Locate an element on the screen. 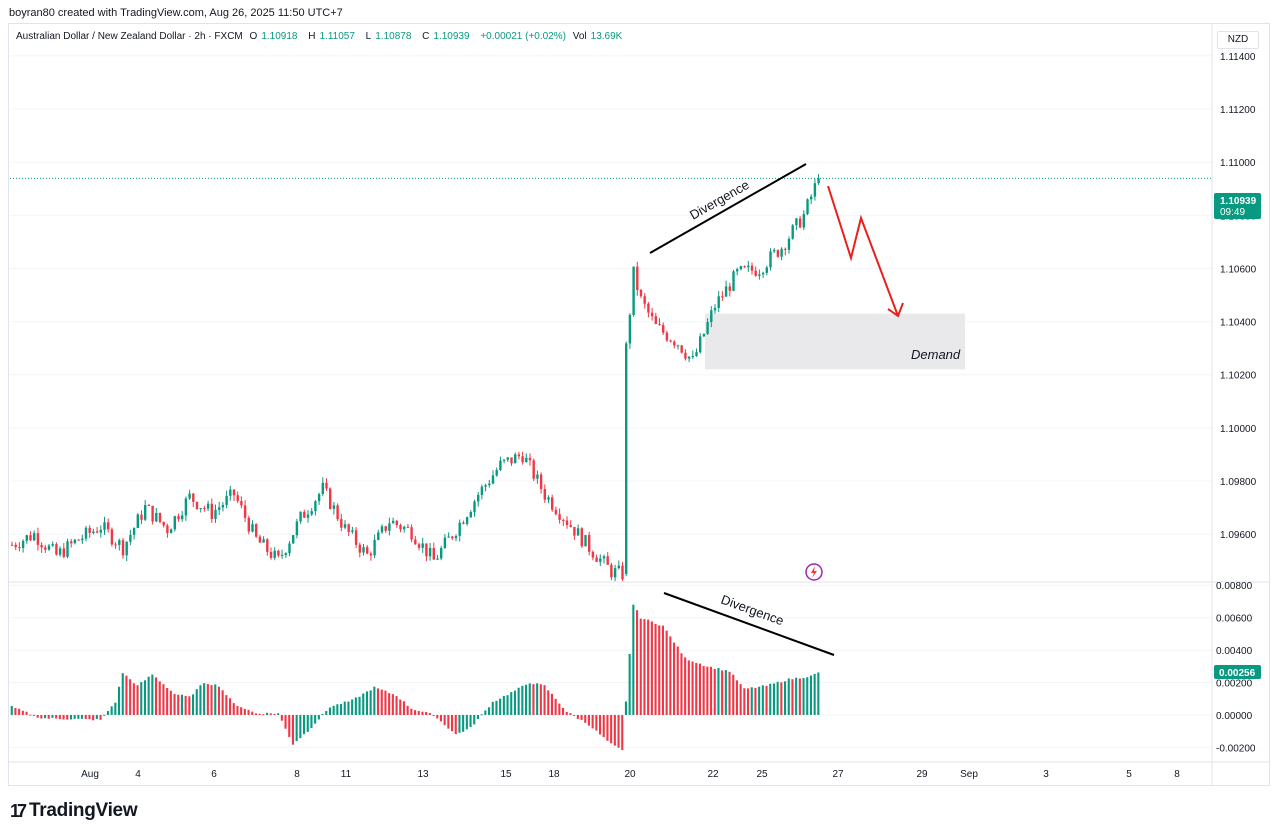 The height and width of the screenshot is (838, 1280). time-tick-label: 20 is located at coordinates (630, 774).